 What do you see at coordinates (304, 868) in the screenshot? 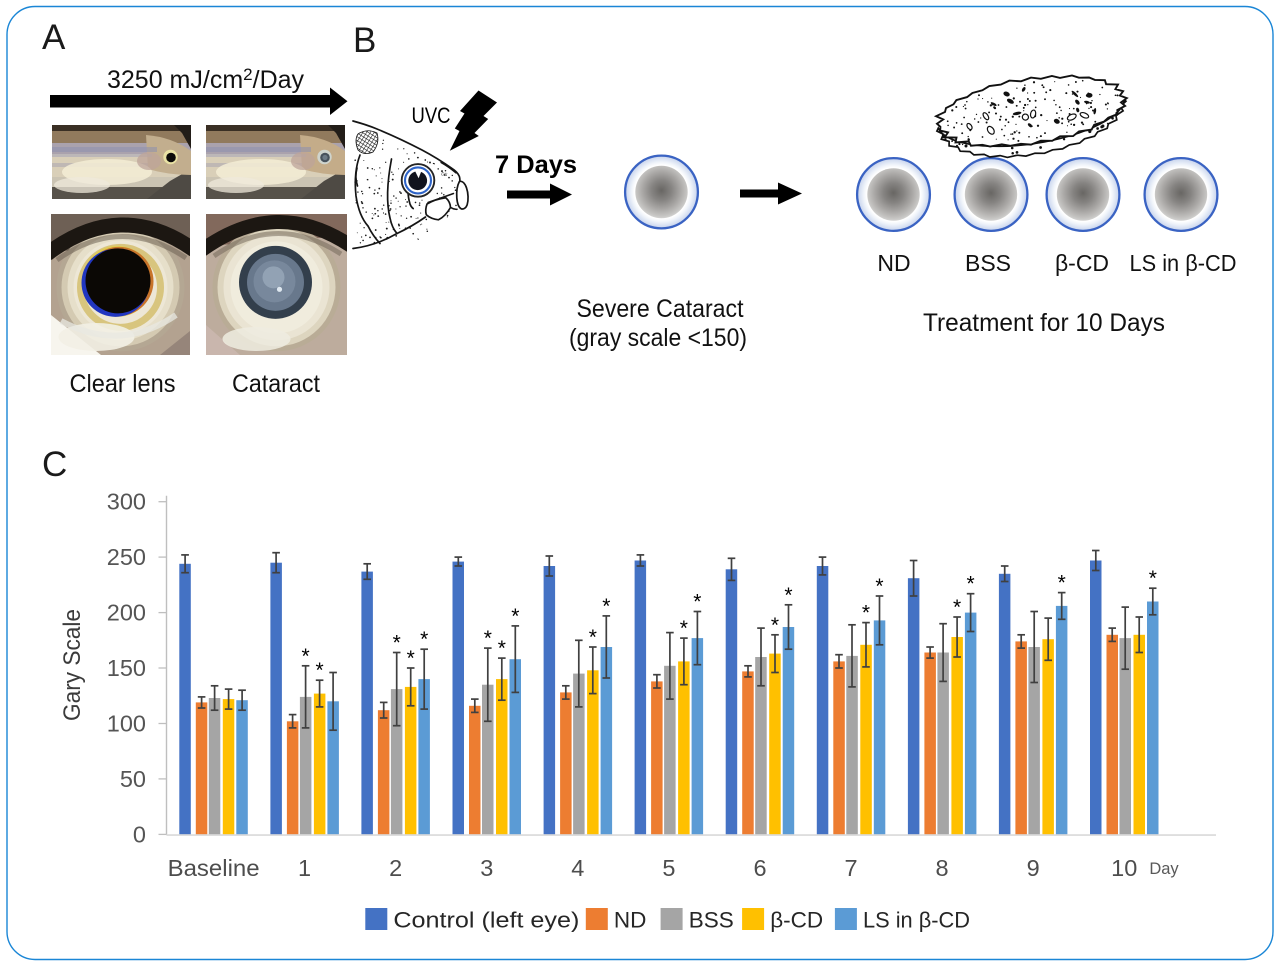
I see `svg-text: 1` at bounding box center [304, 868].